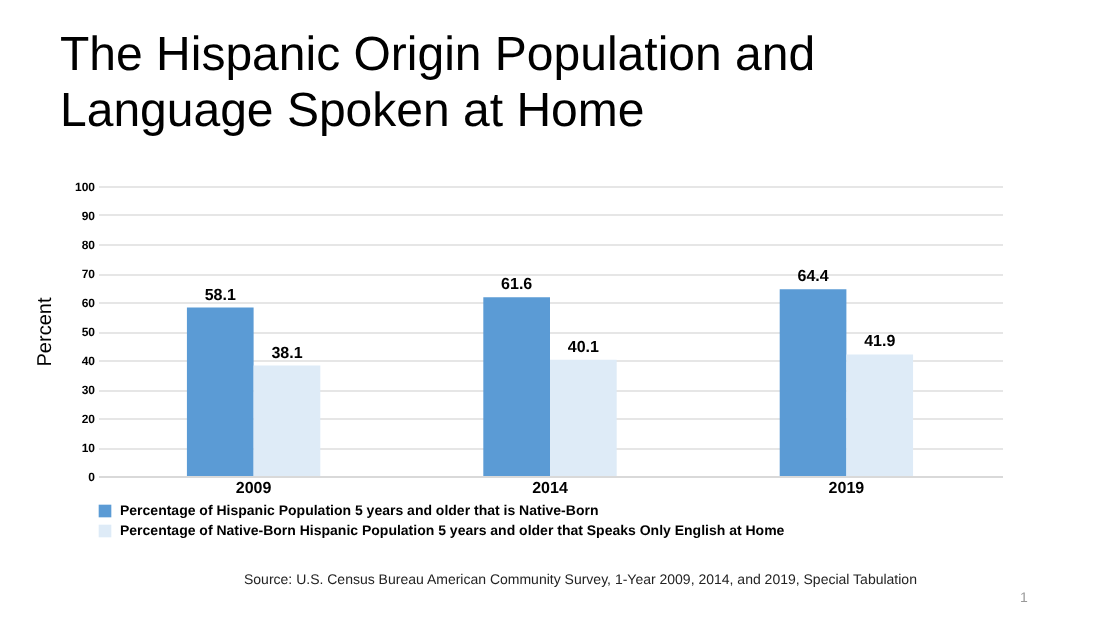 Image resolution: width=1112 pixels, height=634 pixels. What do you see at coordinates (254, 488) in the screenshot?
I see `x-tick-label: 2009` at bounding box center [254, 488].